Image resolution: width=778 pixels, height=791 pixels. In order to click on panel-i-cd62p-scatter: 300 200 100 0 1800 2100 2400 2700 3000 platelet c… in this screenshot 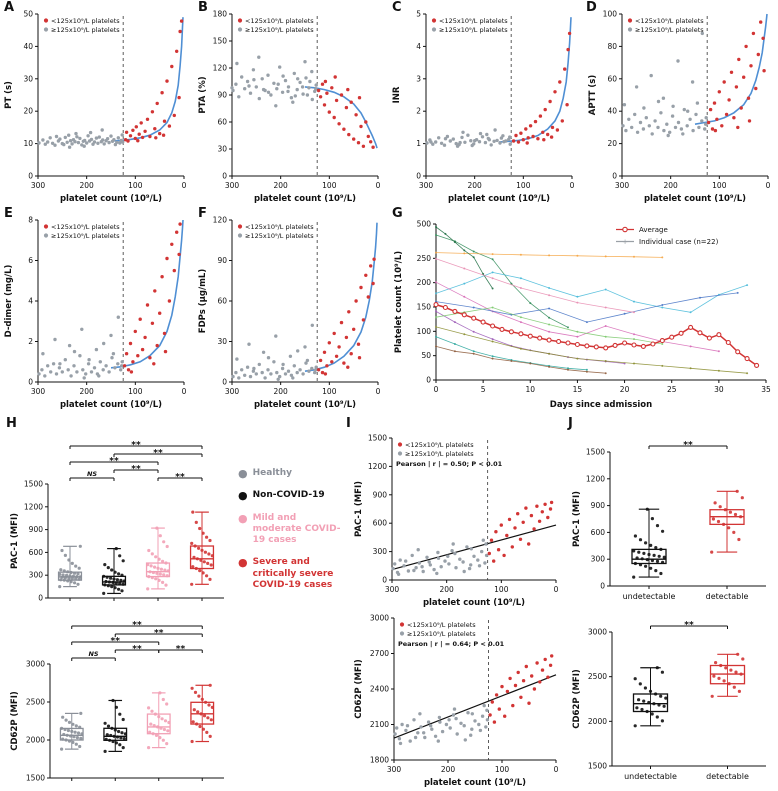, I will do `click(458, 700)`.